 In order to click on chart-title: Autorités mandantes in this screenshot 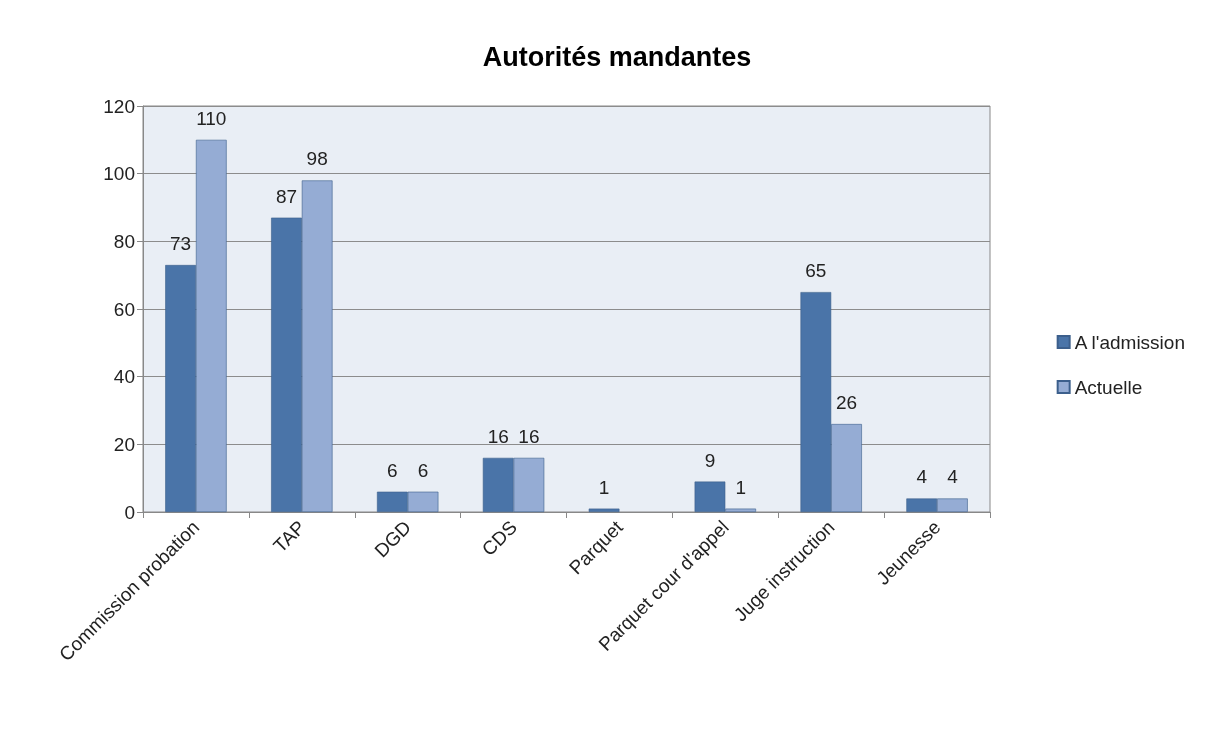, I will do `click(617, 56)`.